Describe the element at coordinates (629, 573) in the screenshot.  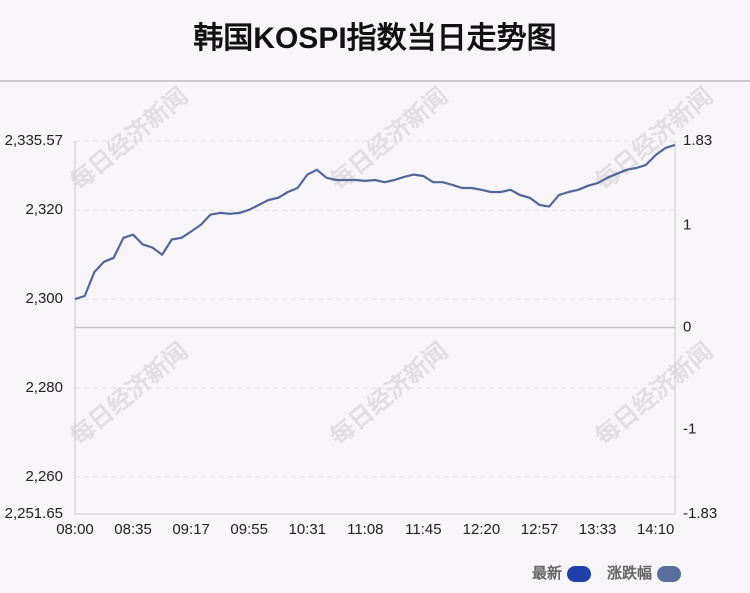
I see `legend-label: 涨跌幅` at that location.